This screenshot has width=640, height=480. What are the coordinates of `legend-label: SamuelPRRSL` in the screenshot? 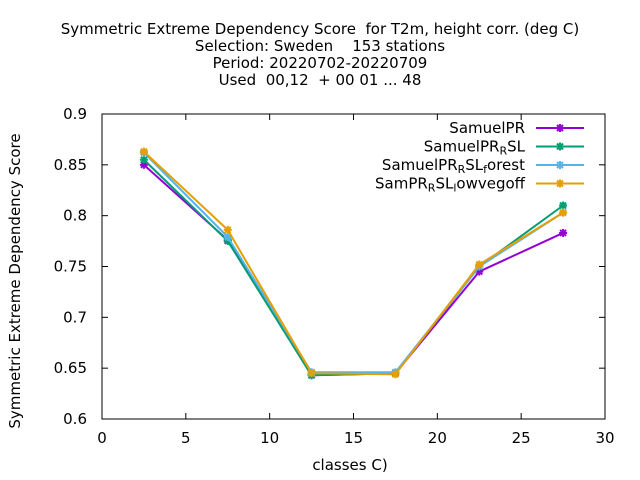 It's located at (475, 148).